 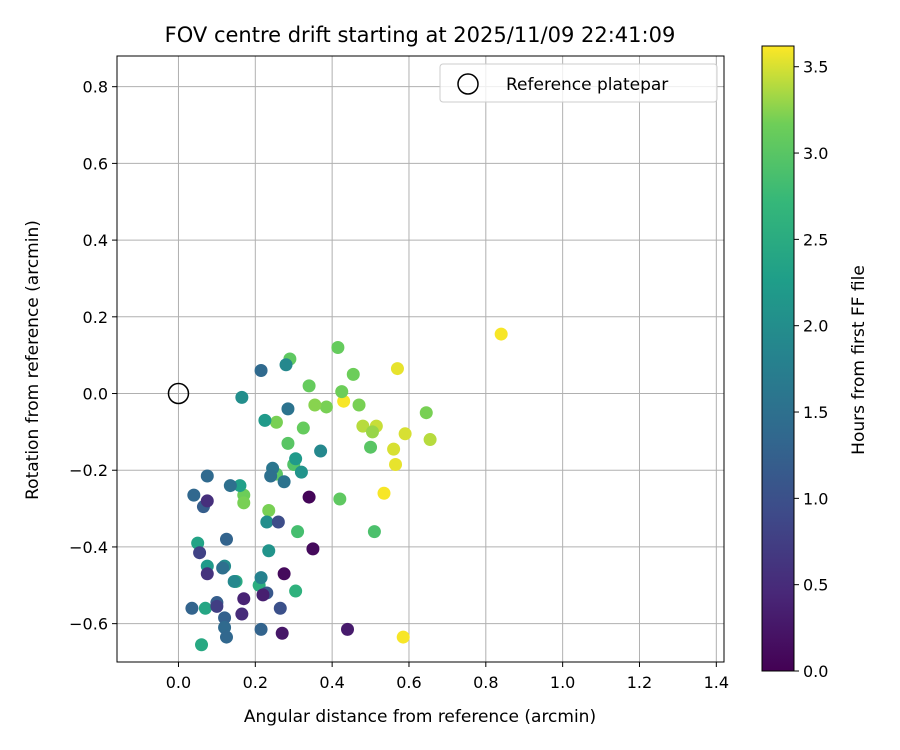 I want to click on y-tick-label: −0.6, so click(x=88, y=624).